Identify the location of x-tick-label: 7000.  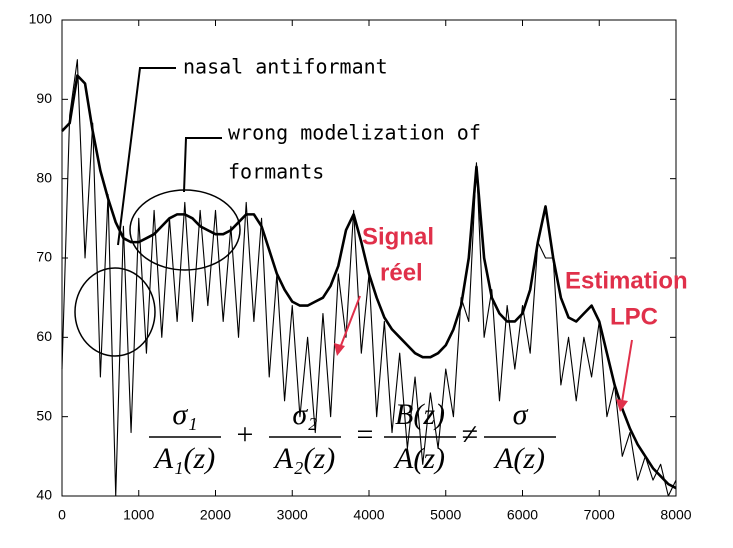
(599, 515).